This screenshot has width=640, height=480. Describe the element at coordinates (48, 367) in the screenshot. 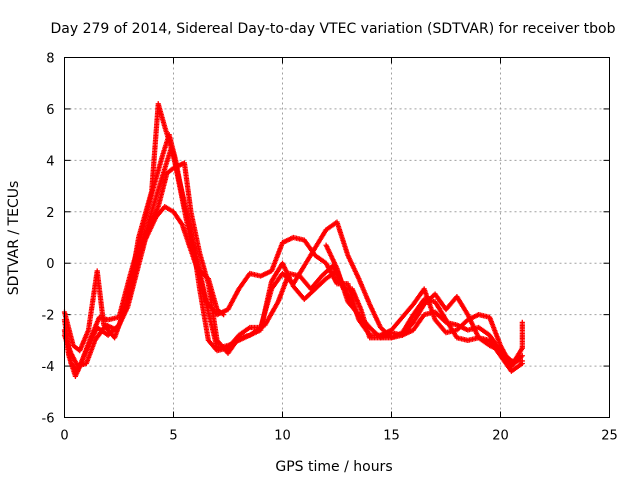

I see `y-tick-label: -4` at that location.